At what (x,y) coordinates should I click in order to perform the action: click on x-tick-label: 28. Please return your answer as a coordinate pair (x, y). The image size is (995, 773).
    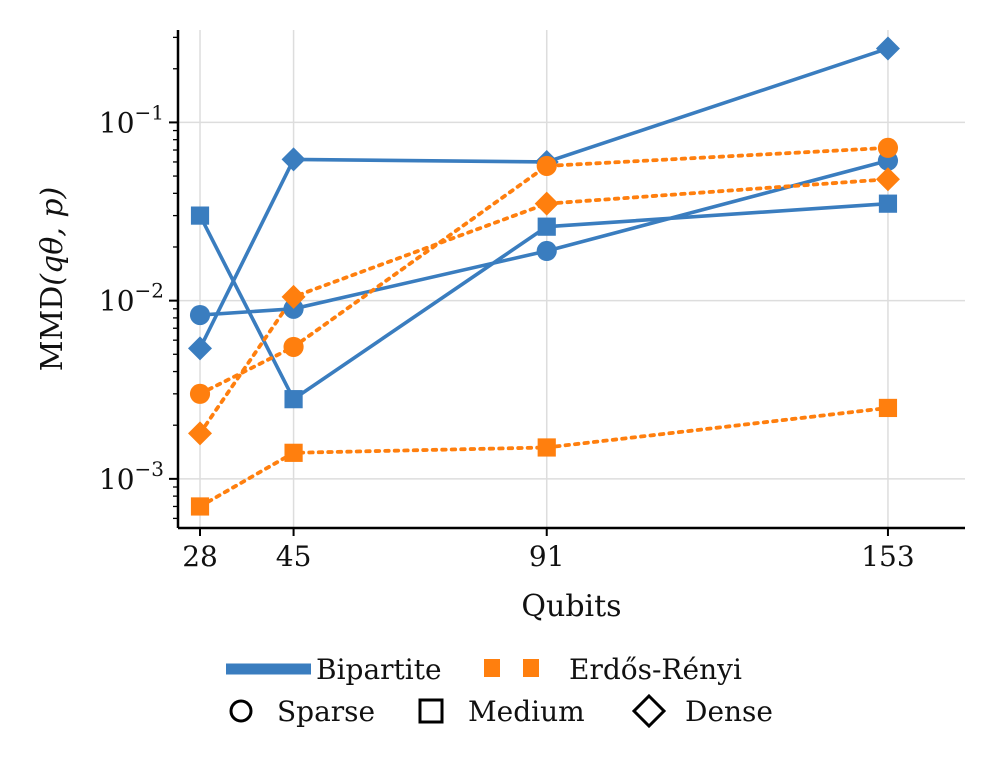
    Looking at the image, I should click on (200, 556).